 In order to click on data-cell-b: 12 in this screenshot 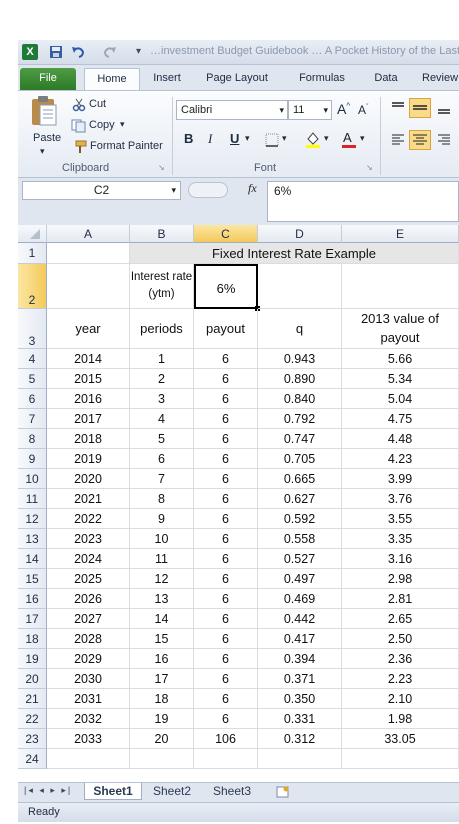, I will do `click(162, 579)`.